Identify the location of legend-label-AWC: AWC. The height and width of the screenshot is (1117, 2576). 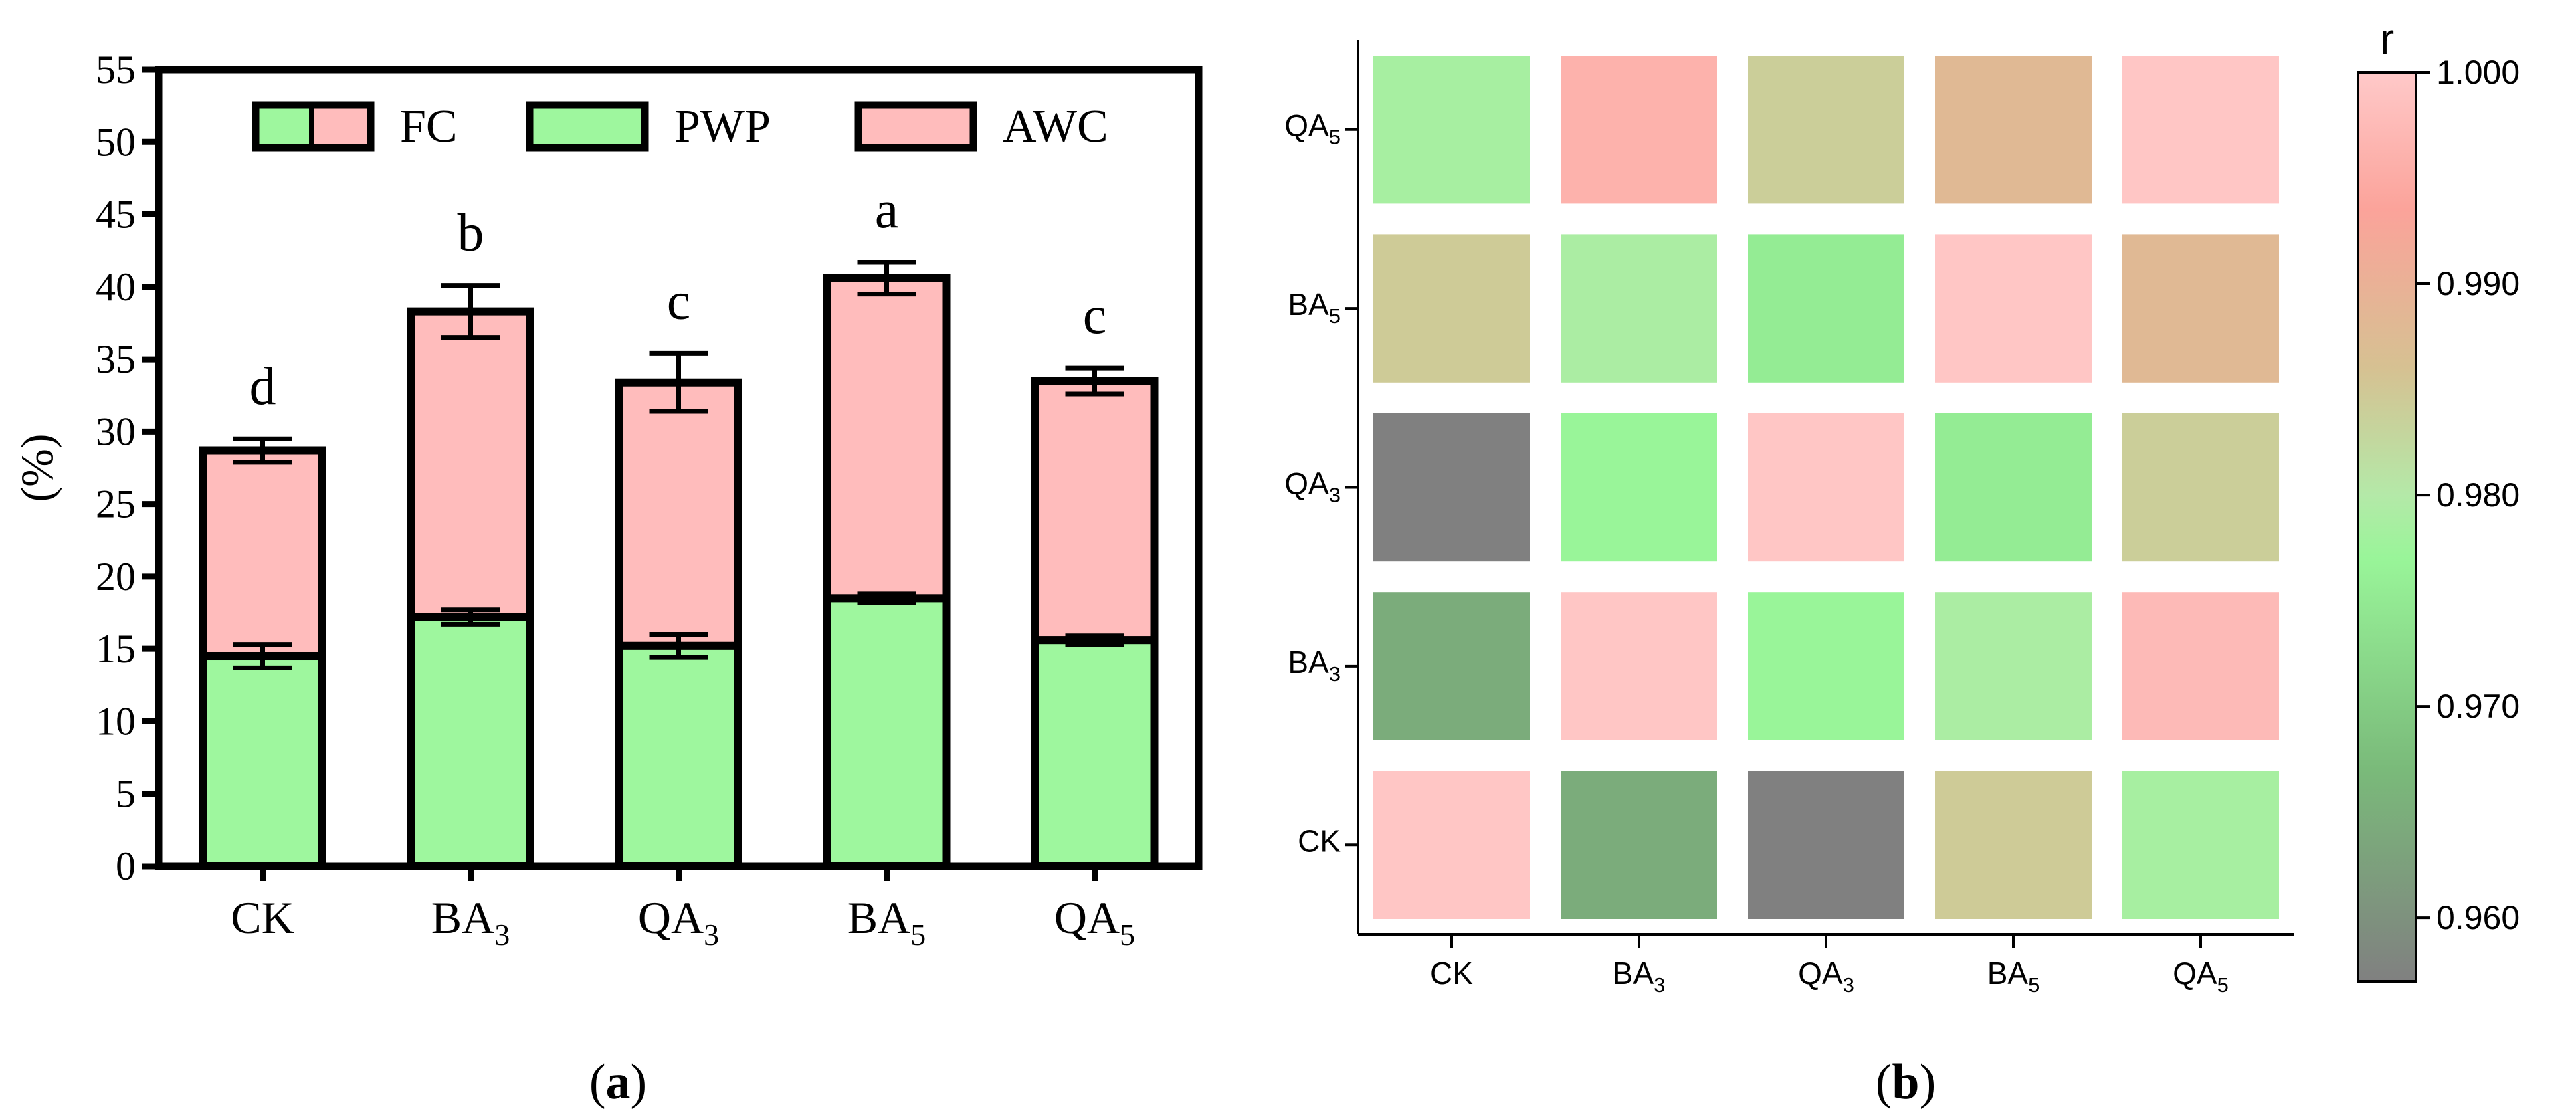
(1055, 127).